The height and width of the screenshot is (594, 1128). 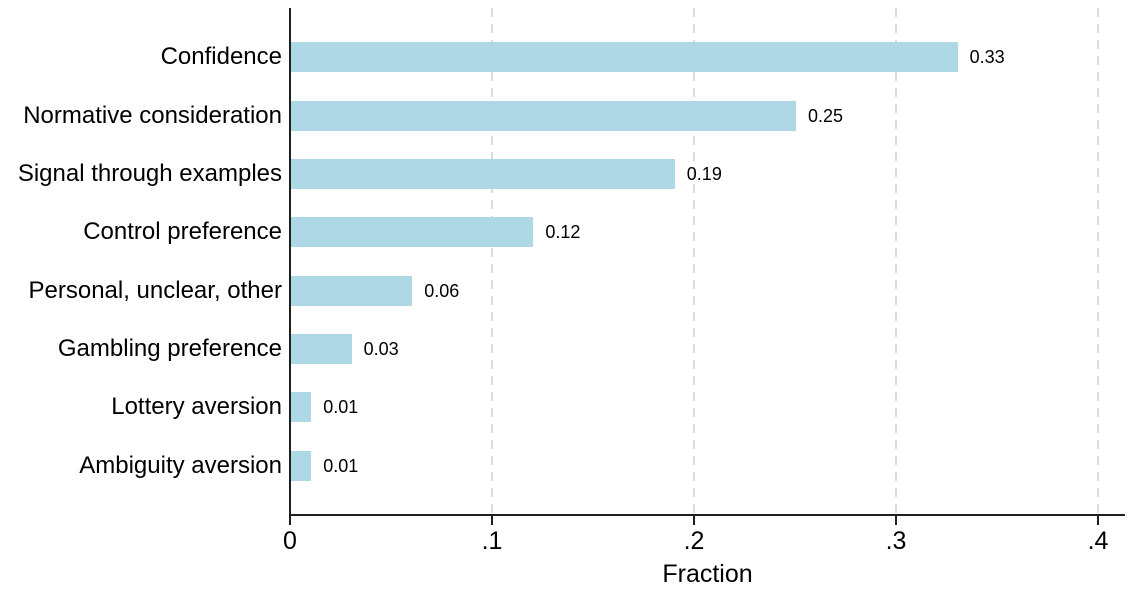 What do you see at coordinates (1098, 261) in the screenshot?
I see `gridline-x-.4` at bounding box center [1098, 261].